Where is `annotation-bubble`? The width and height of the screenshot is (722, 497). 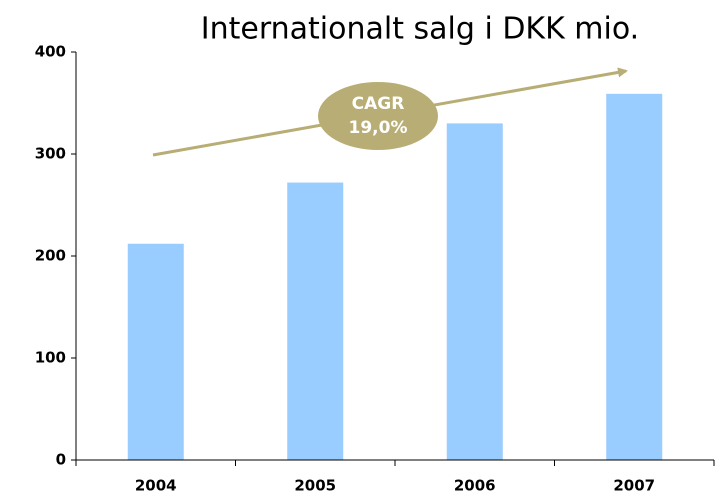
annotation-bubble is located at coordinates (378, 116).